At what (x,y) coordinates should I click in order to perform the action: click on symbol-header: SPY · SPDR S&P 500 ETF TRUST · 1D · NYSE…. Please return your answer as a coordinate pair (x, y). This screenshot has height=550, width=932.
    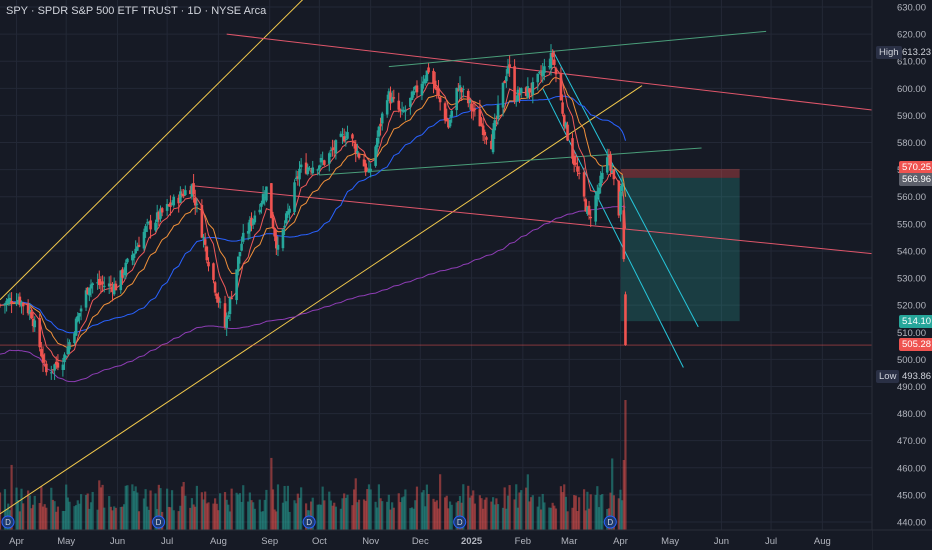
    Looking at the image, I should click on (136, 11).